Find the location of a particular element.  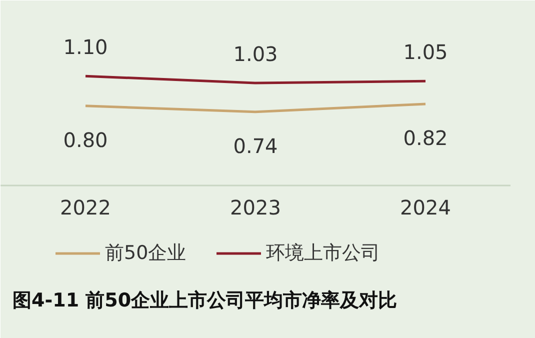

x-tick-label: 2024 is located at coordinates (425, 208).